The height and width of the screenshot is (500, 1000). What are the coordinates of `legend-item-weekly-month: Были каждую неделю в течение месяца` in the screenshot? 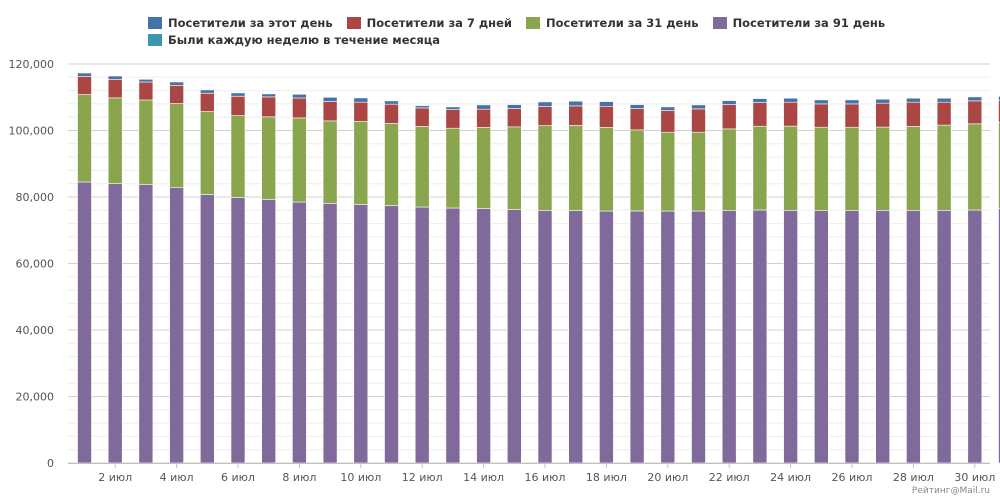 It's located at (294, 40).